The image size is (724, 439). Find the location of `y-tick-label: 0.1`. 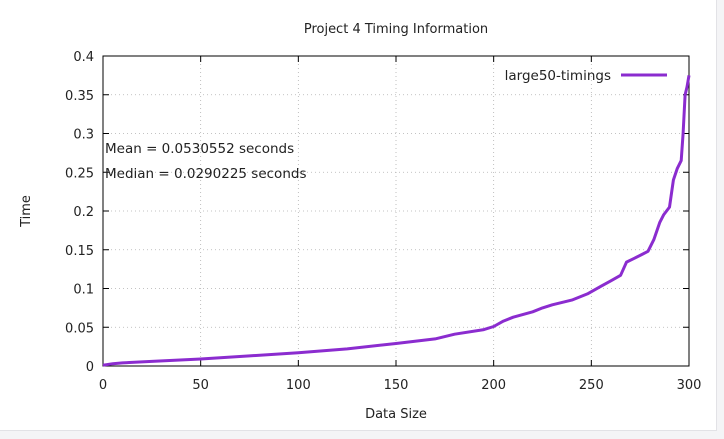

y-tick-label: 0.1 is located at coordinates (83, 290).